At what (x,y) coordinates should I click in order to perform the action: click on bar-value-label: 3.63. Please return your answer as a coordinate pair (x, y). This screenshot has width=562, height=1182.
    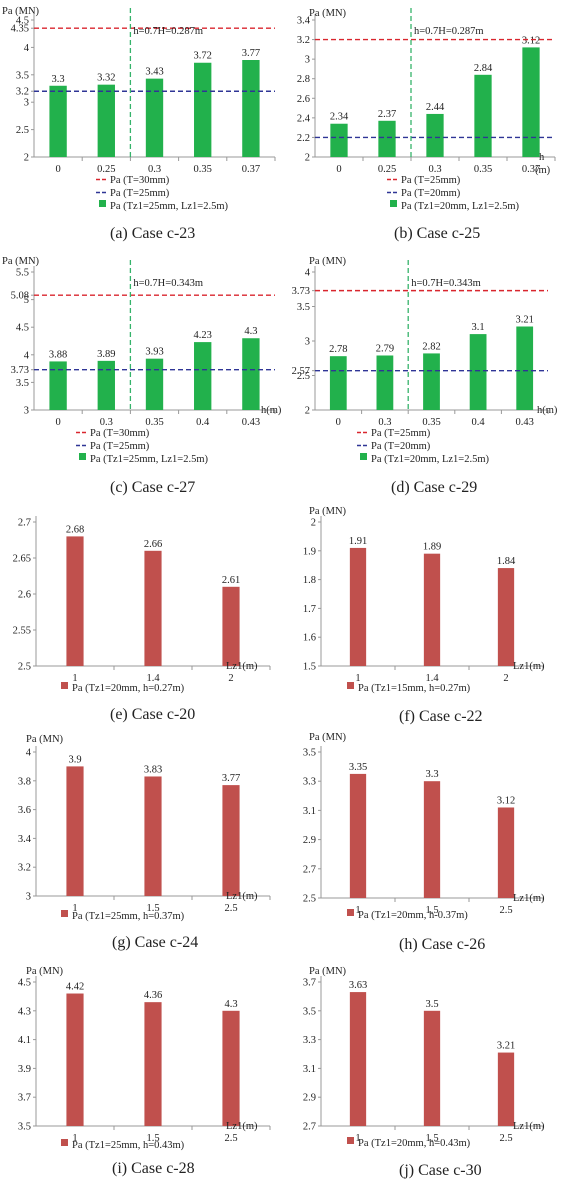
    Looking at the image, I should click on (358, 985).